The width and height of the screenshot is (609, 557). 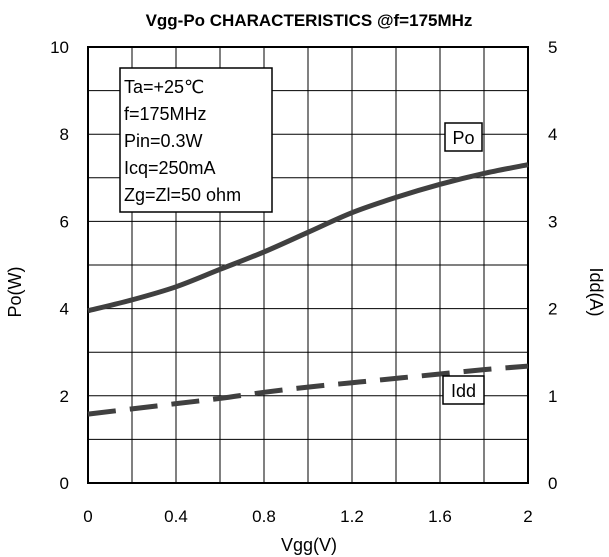 What do you see at coordinates (440, 516) in the screenshot?
I see `x-tick-label: 1.6` at bounding box center [440, 516].